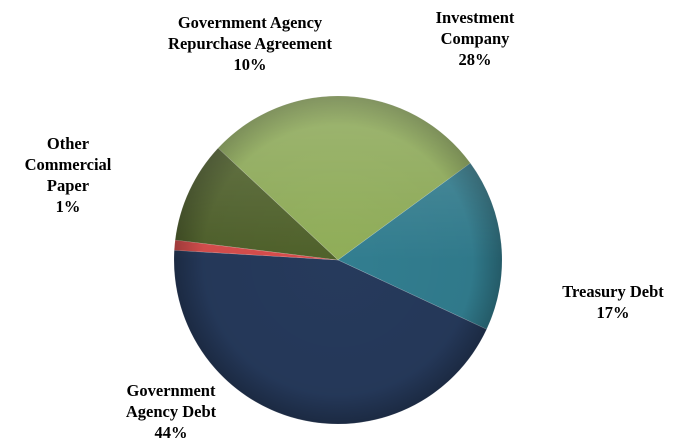 This screenshot has height=445, width=693. I want to click on percent-label: 10%, so click(250, 64).